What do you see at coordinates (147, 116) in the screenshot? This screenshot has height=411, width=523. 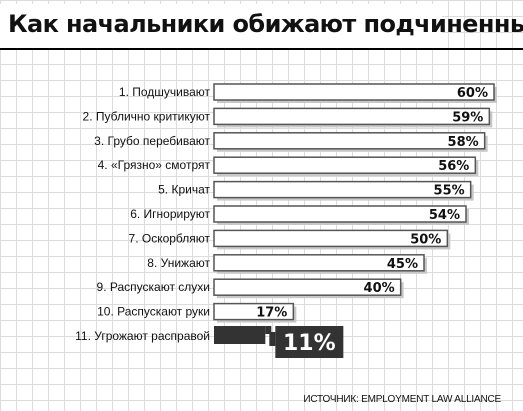 I see `category-label: 2. Публично критикуют` at bounding box center [147, 116].